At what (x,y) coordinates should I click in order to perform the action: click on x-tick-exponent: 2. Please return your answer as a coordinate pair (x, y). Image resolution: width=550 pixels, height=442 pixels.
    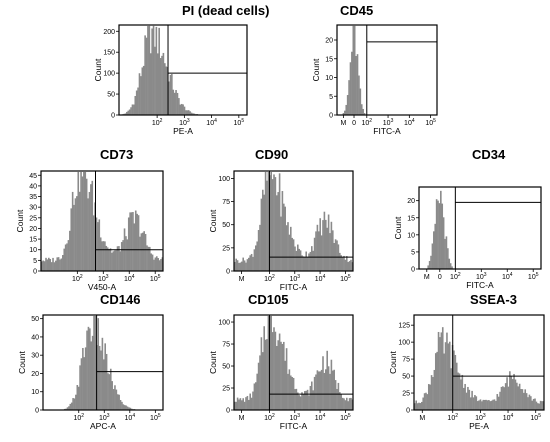
    Looking at the image, I should click on (273, 277).